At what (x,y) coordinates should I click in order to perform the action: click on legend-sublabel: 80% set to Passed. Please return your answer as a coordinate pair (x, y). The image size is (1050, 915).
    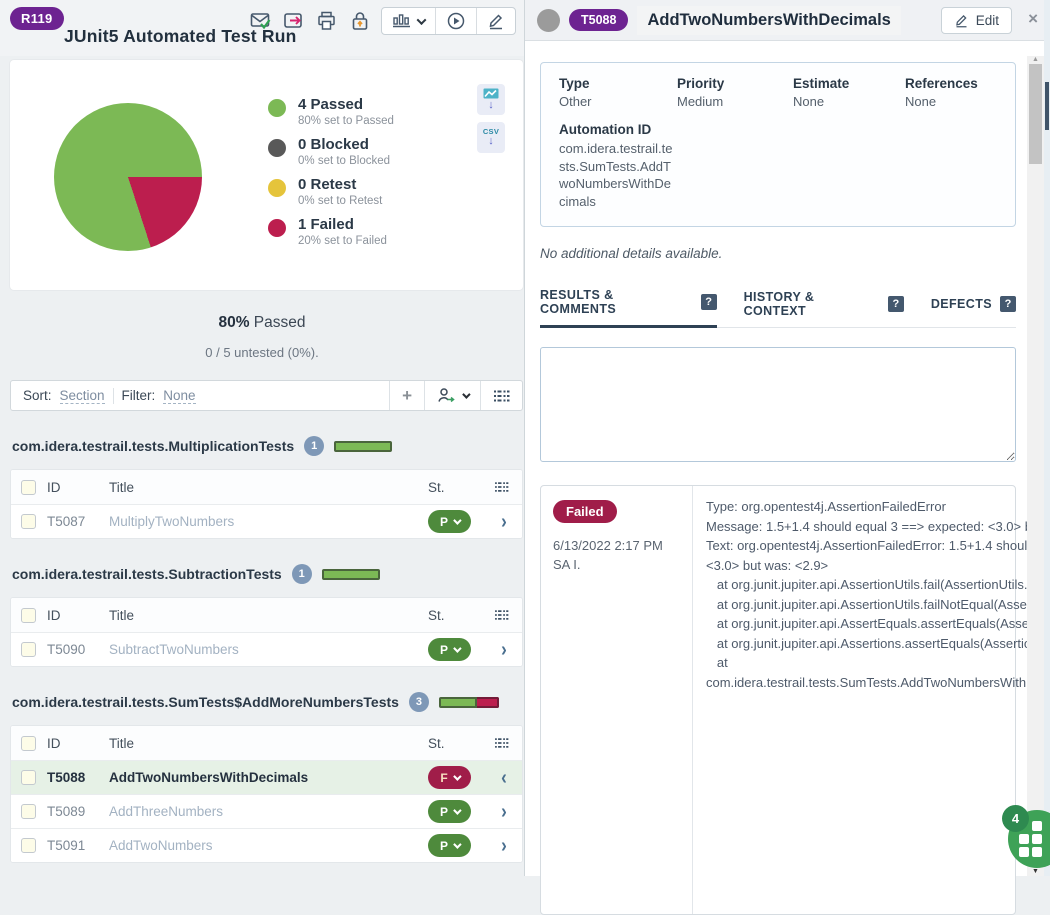
    Looking at the image, I should click on (346, 121).